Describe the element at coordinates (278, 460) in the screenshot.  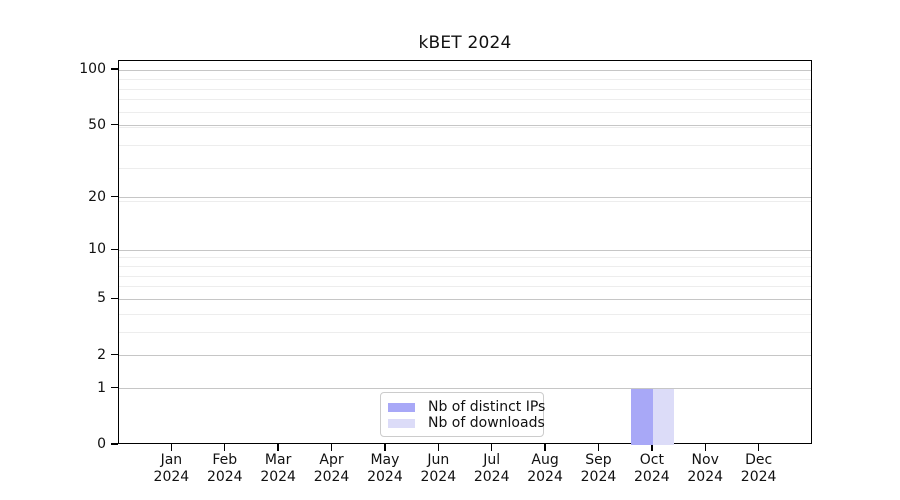
I see `x-tick-month: Mar` at that location.